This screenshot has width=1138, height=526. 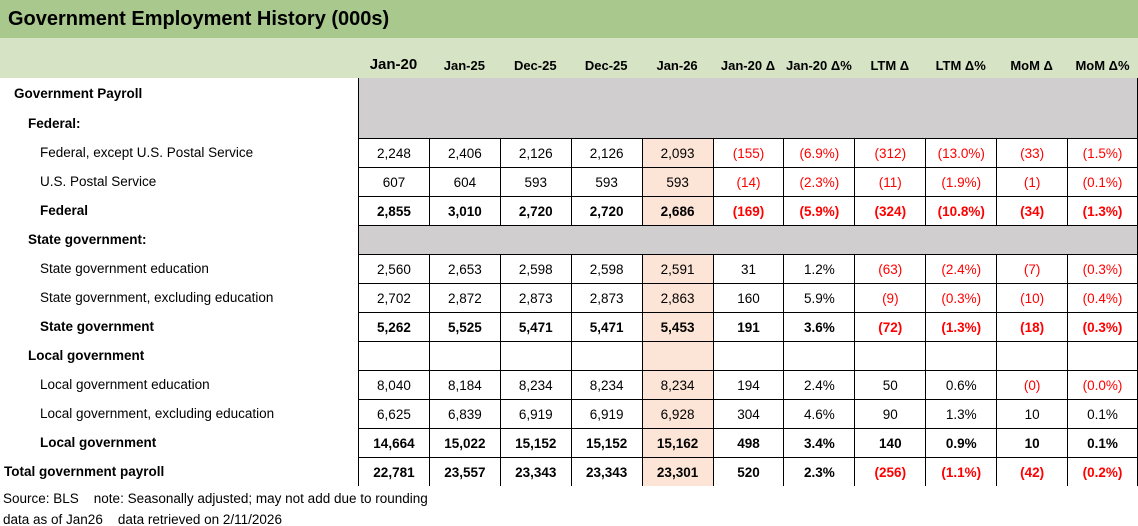 What do you see at coordinates (464, 210) in the screenshot?
I see `value-cell: 3,010` at bounding box center [464, 210].